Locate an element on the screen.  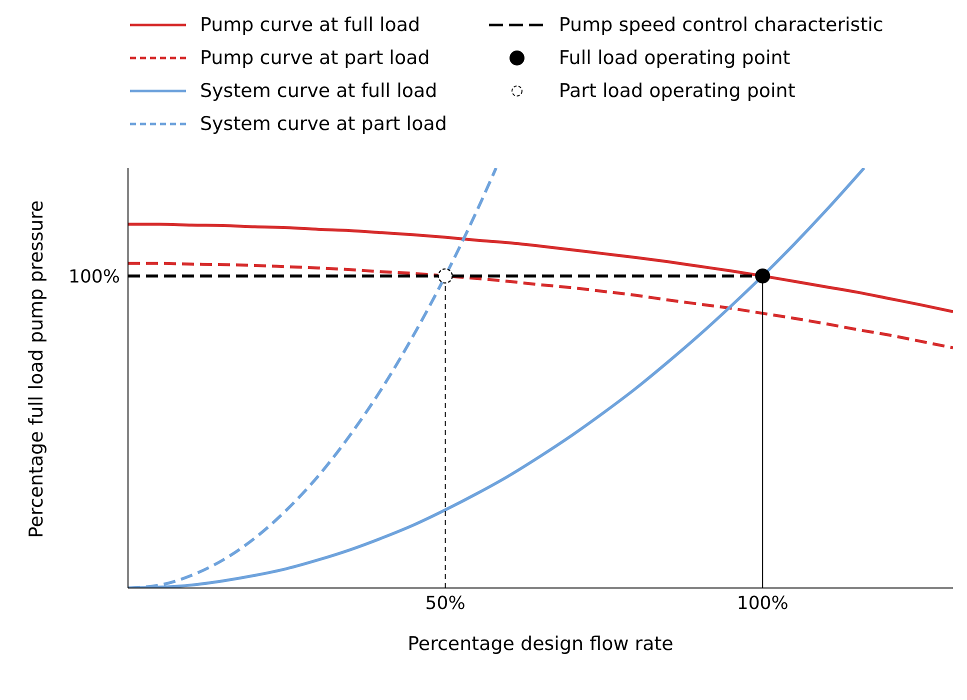
legend-label: System curve at part load is located at coordinates (323, 123).